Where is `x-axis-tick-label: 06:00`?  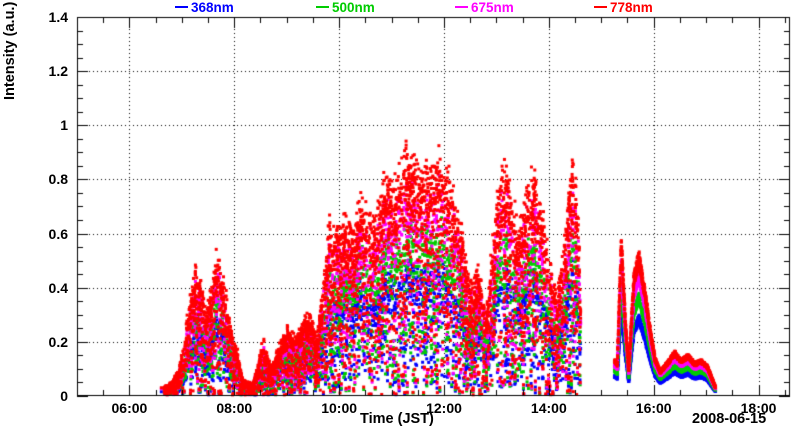 x-axis-tick-label: 06:00 is located at coordinates (129, 408).